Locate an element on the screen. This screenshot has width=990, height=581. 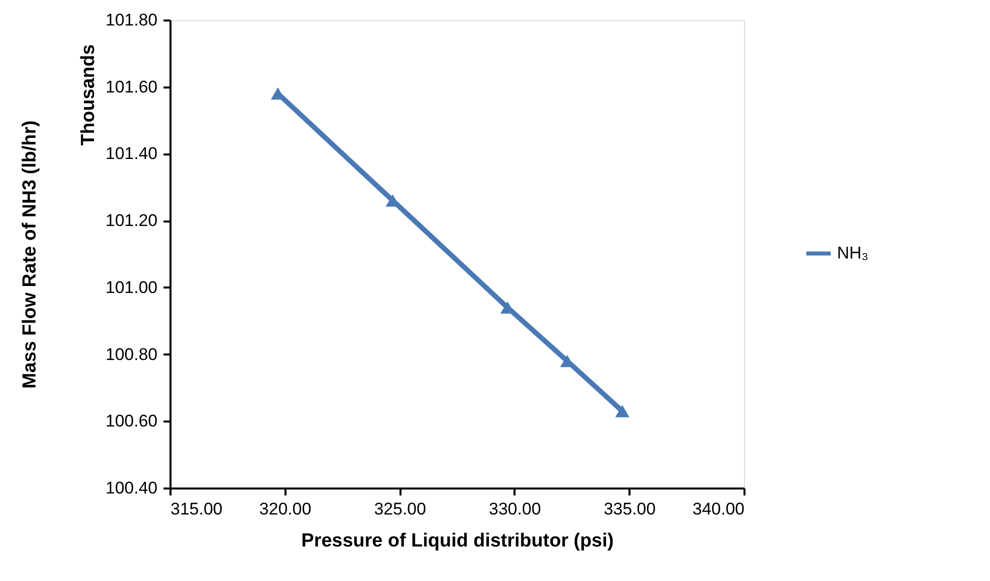
y-tick-label: 101.60 is located at coordinates (132, 86).